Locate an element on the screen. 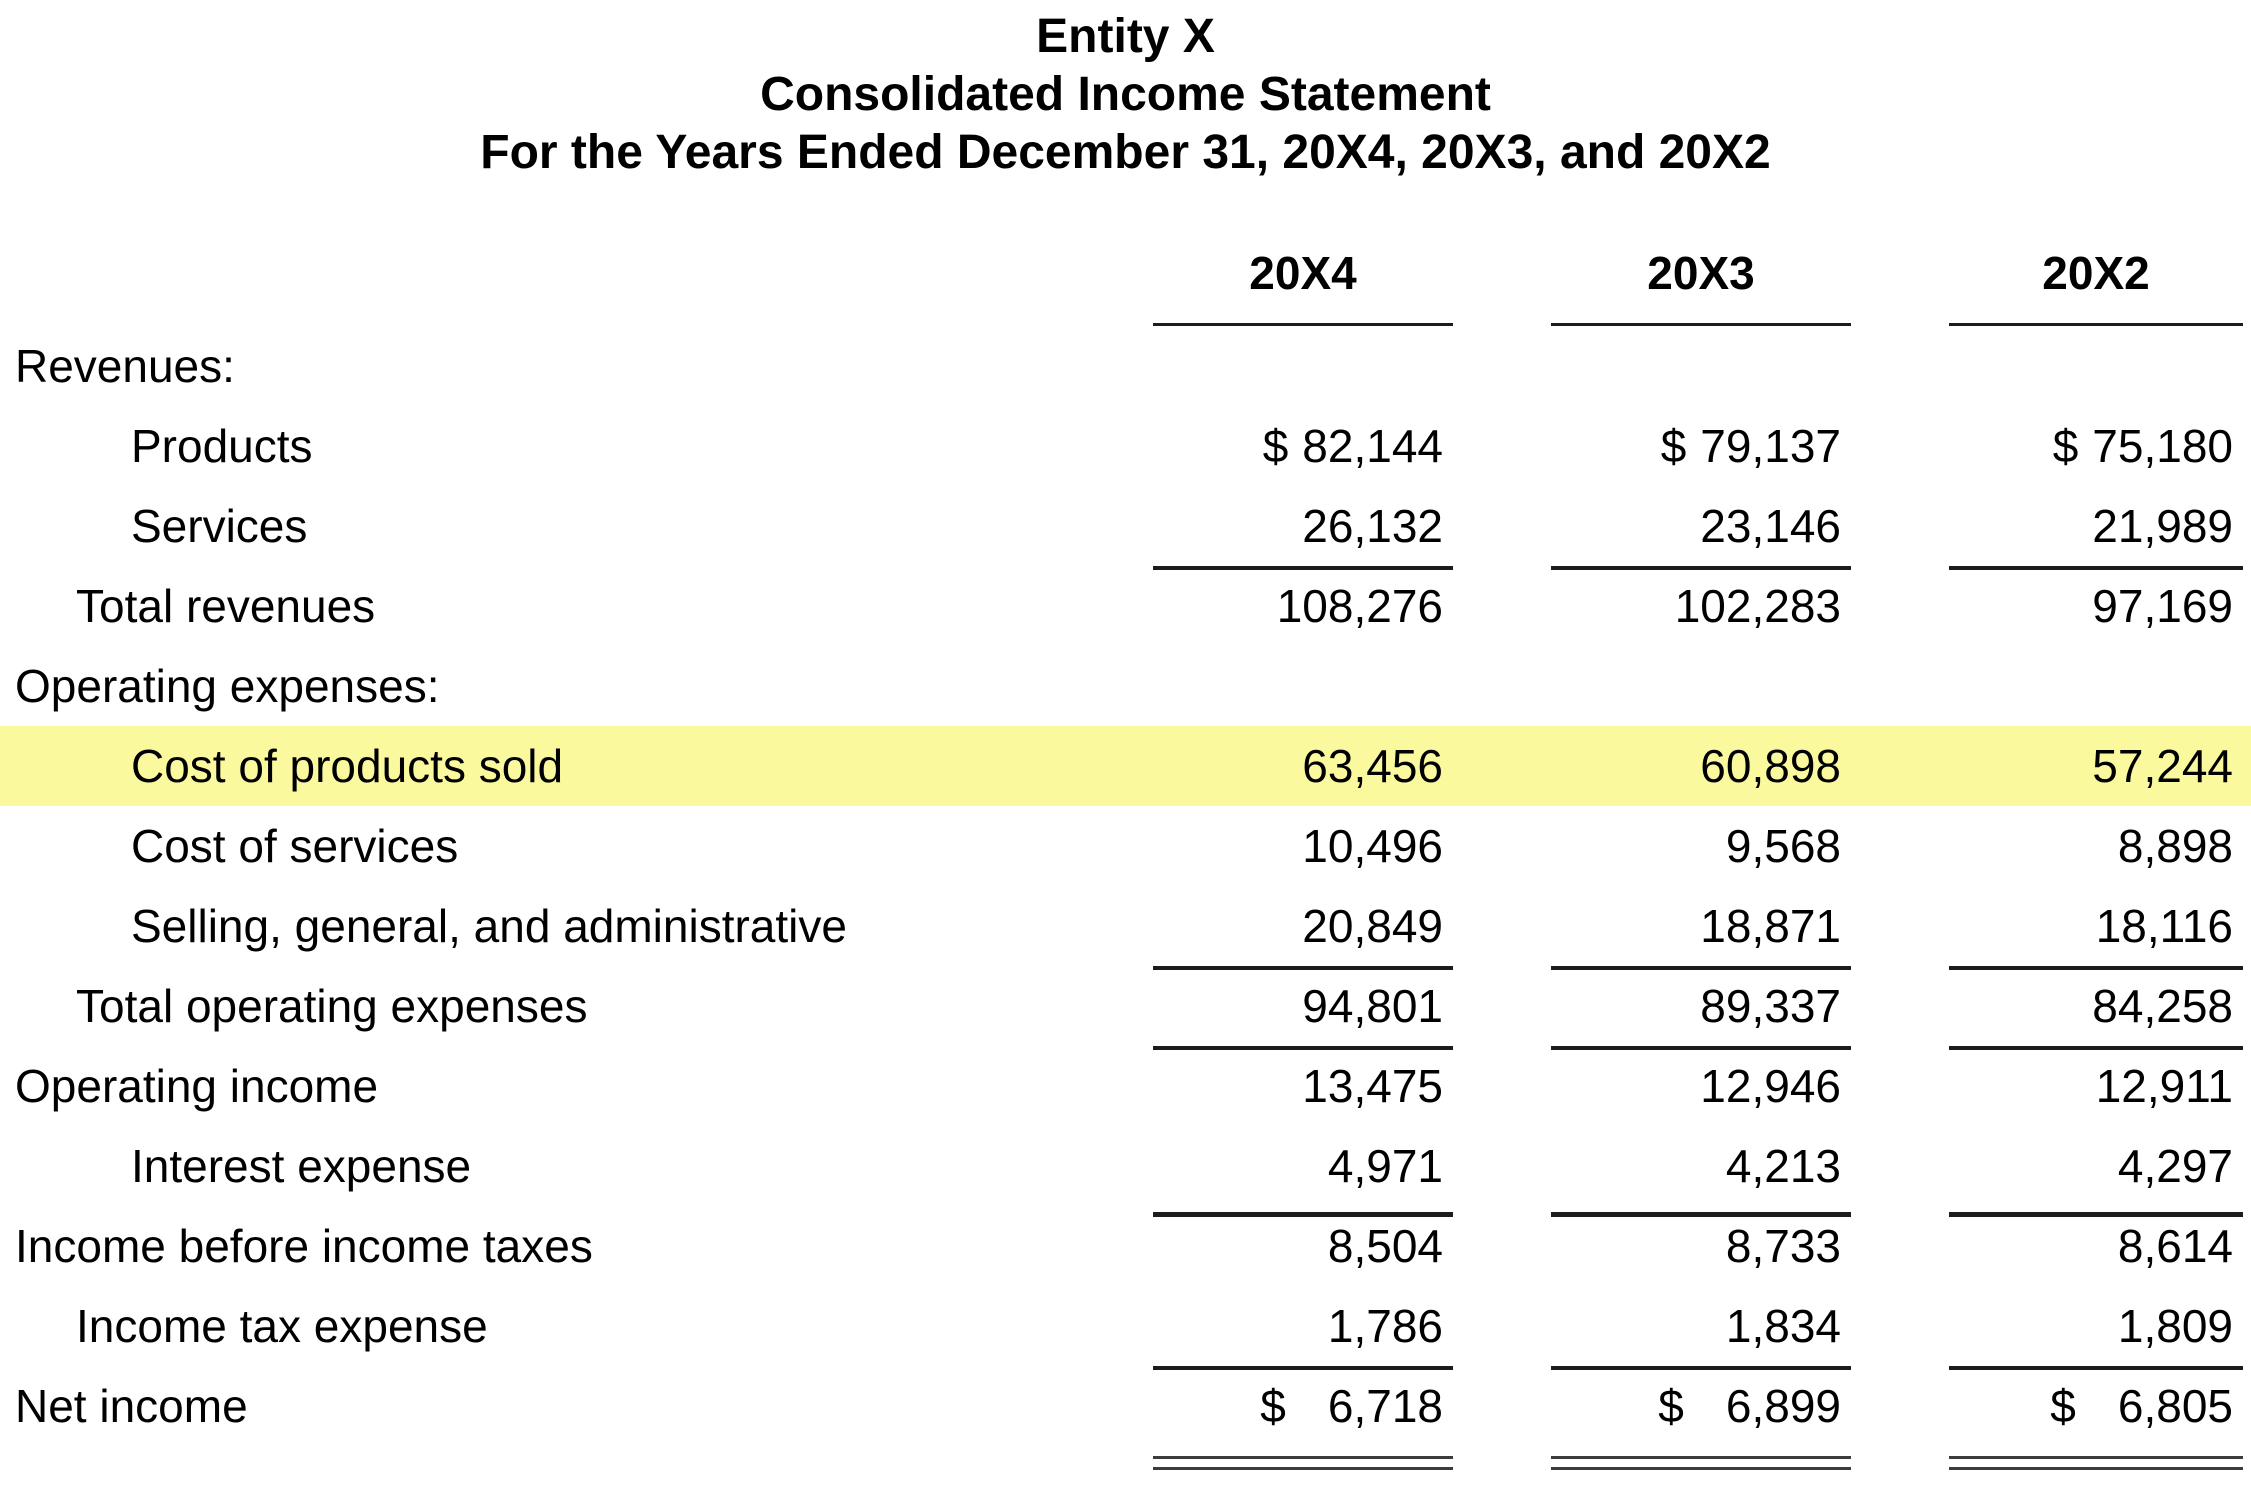 This screenshot has width=2251, height=1495. value-20x4: 1,786 is located at coordinates (1303, 1328).